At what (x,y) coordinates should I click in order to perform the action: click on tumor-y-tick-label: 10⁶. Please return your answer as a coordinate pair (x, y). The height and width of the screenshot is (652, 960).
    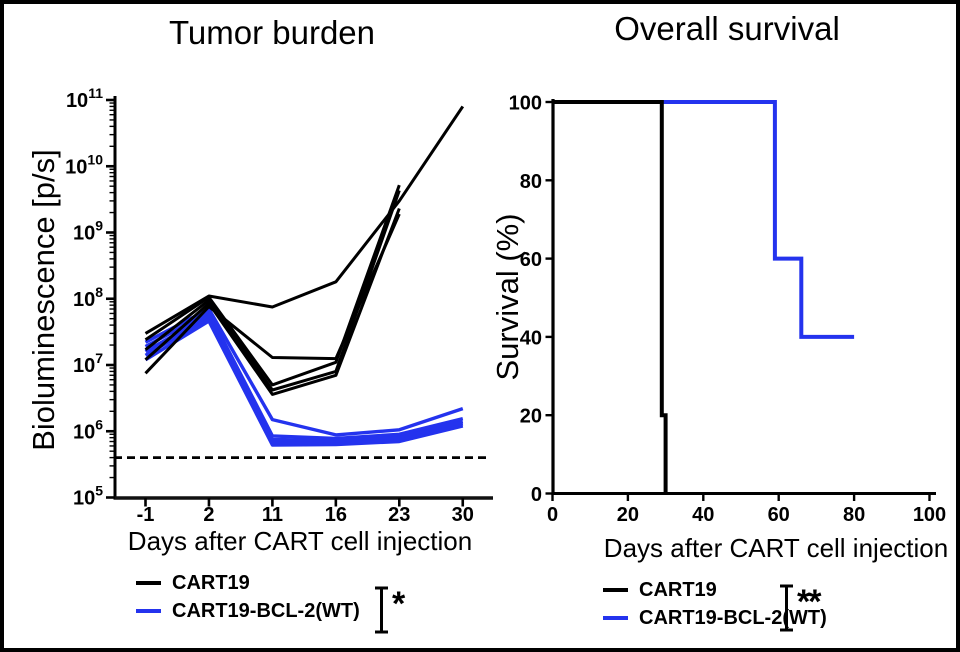
    Looking at the image, I should click on (88, 429).